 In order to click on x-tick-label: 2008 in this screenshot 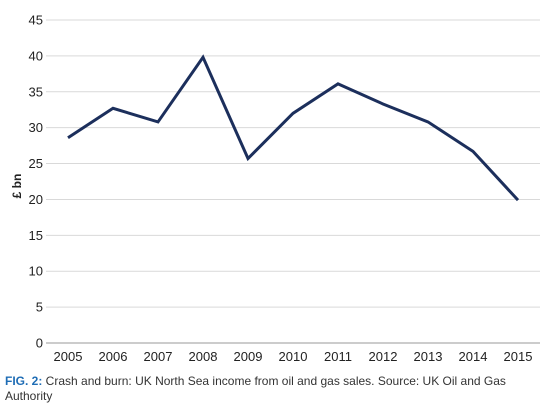, I will do `click(203, 356)`.